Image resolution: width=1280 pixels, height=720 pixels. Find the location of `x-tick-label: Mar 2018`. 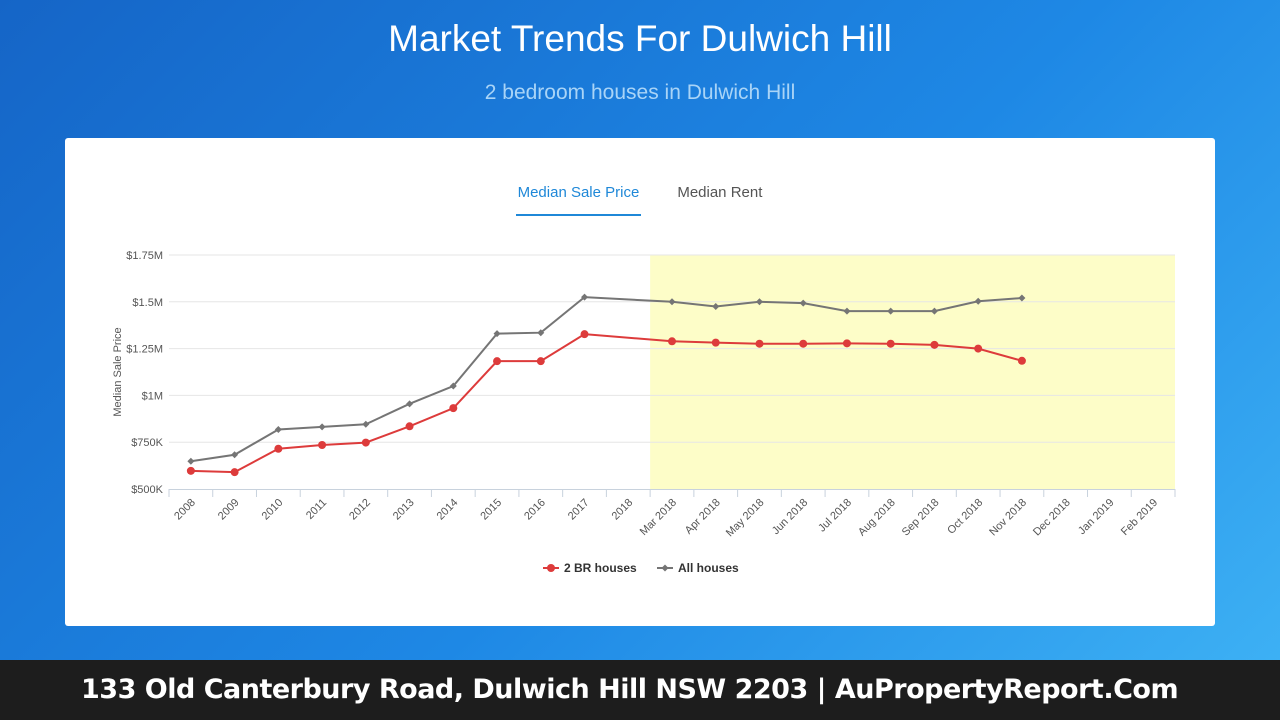

x-tick-label: Mar 2018 is located at coordinates (658, 517).